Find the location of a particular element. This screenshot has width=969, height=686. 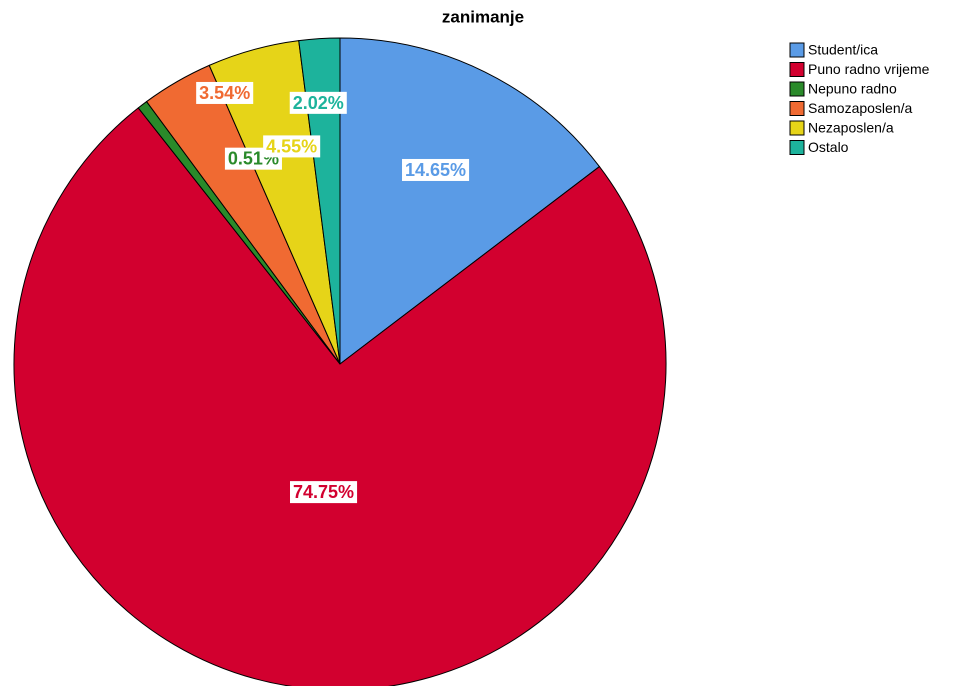

data-label: 2.02% is located at coordinates (318, 102).